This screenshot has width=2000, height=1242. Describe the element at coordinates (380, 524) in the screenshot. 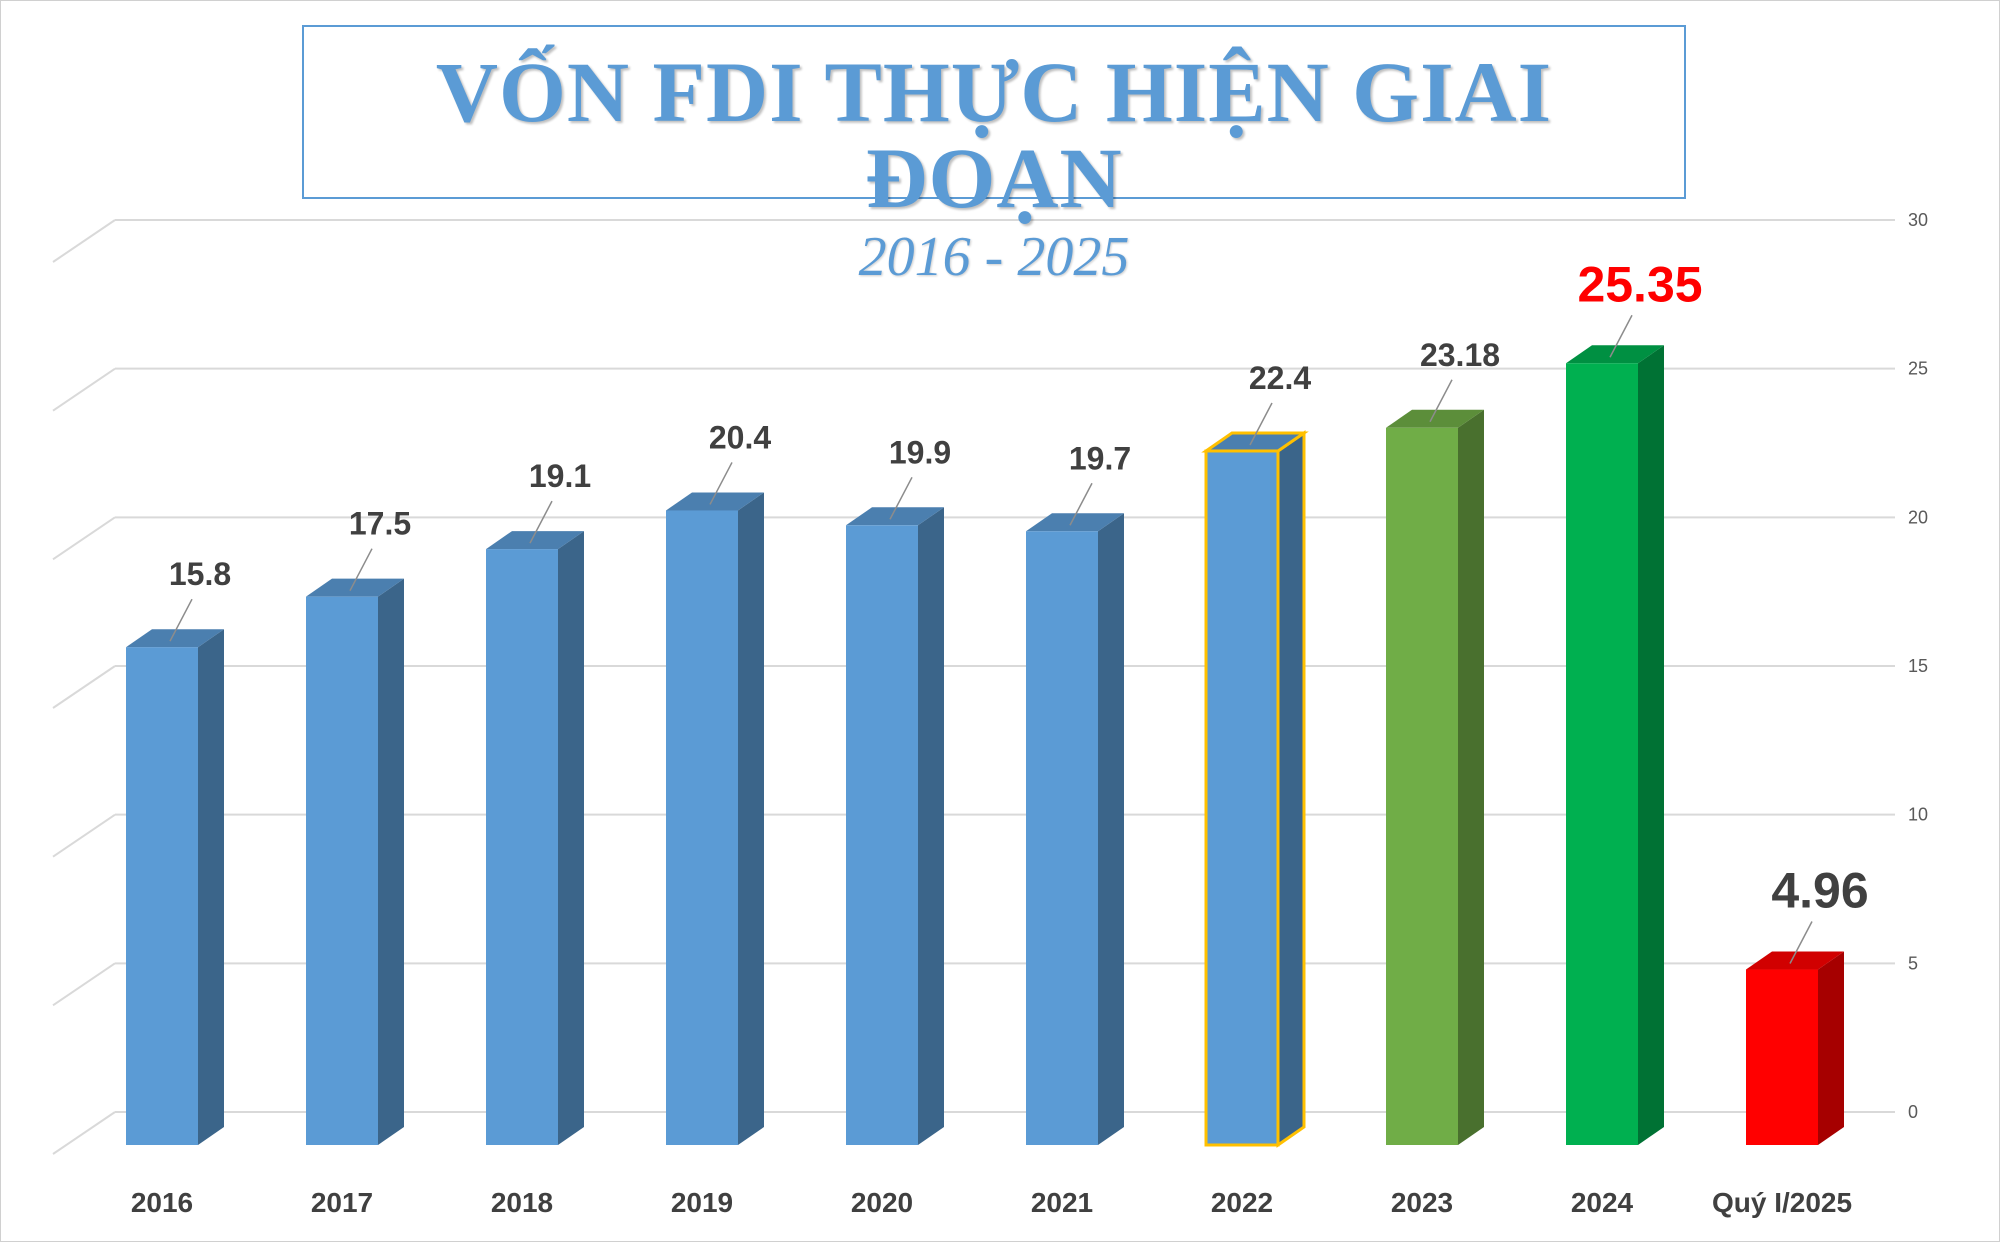

I see `data-label: 17.5` at that location.